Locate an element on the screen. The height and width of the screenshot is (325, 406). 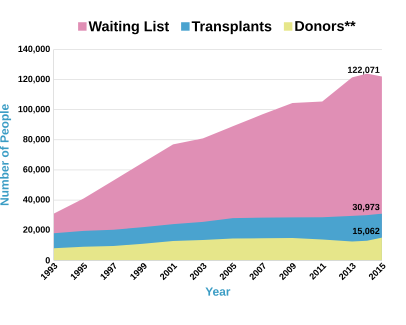
y-axis-title: Number of People is located at coordinates (6, 154).